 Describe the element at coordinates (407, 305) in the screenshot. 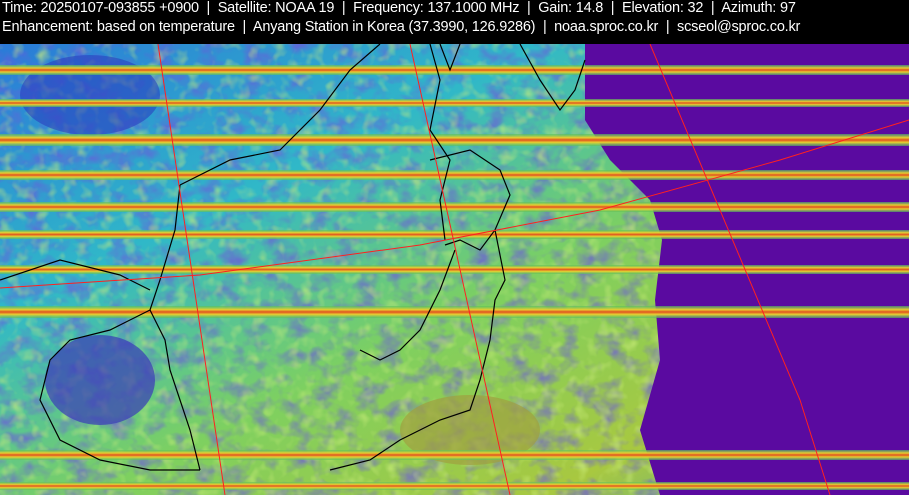

I see `coastline-honshu-west` at that location.